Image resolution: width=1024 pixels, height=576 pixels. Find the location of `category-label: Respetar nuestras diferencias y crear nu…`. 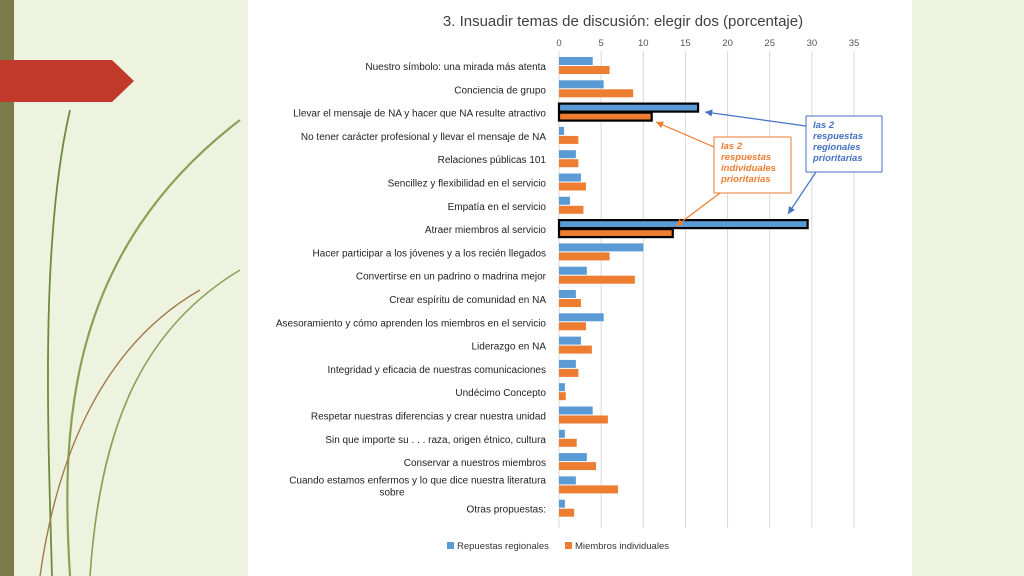

category-label: Respetar nuestras diferencias y crear nu… is located at coordinates (428, 417).